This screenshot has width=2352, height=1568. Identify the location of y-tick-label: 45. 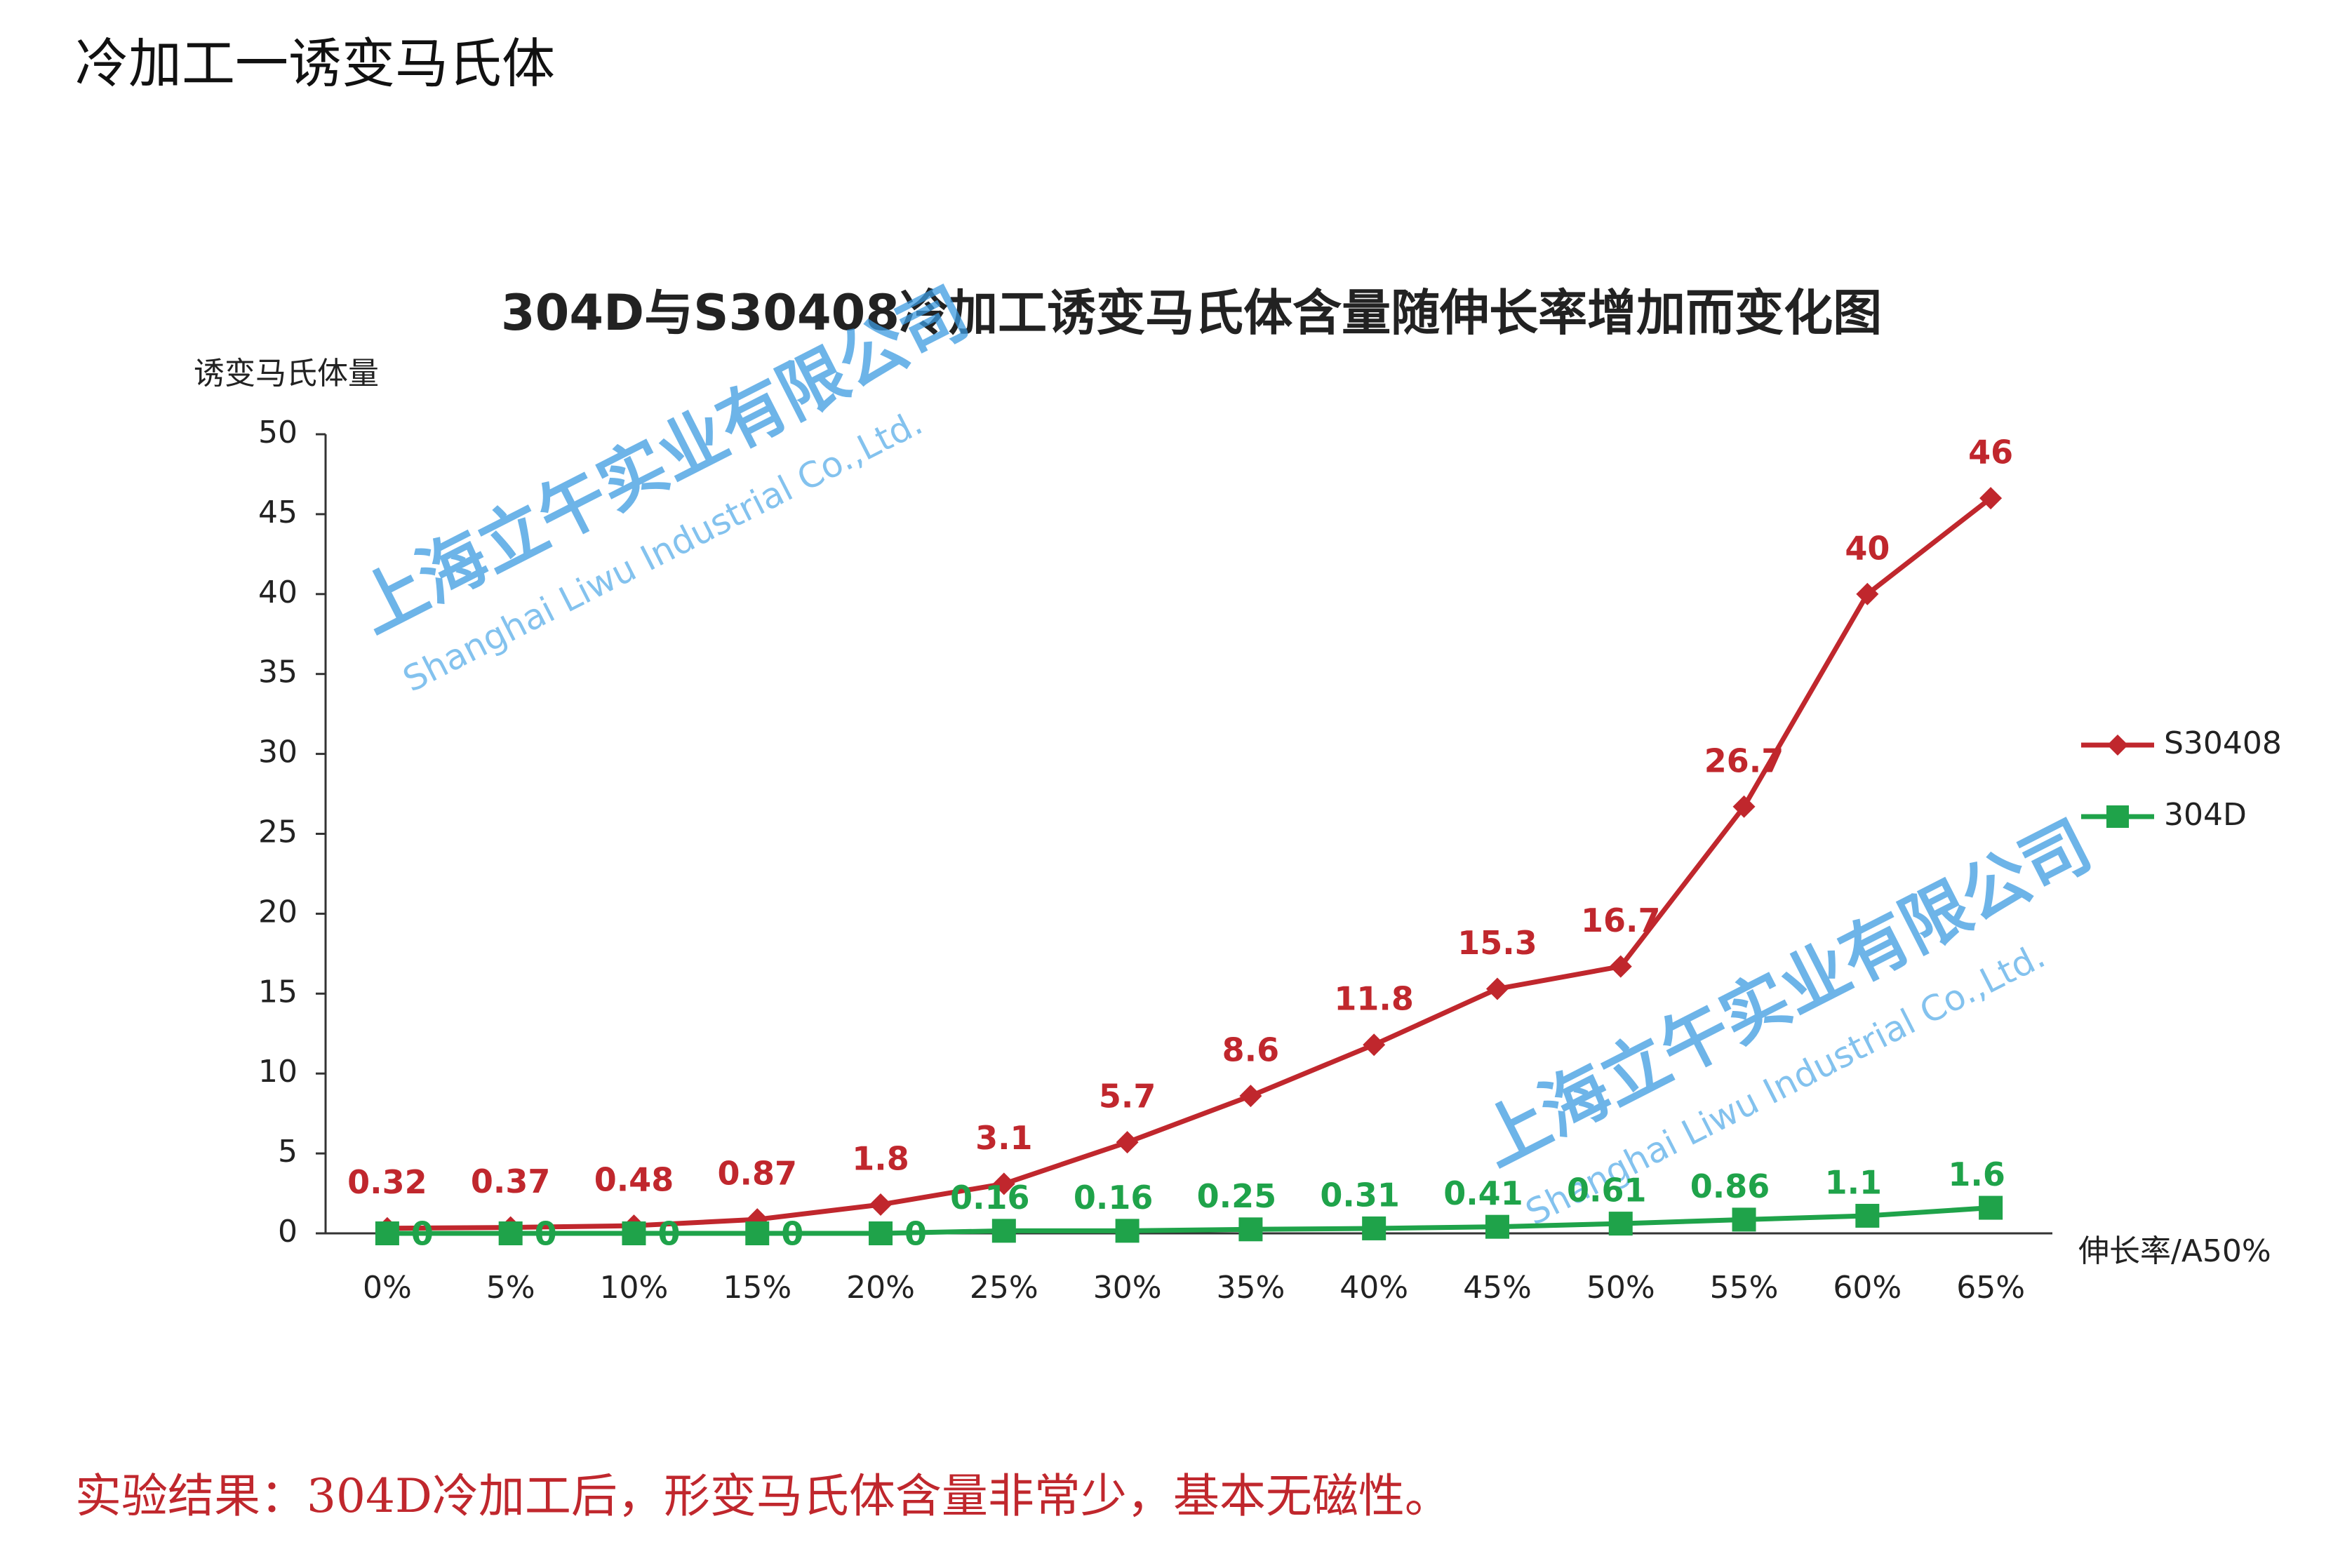
(278, 512).